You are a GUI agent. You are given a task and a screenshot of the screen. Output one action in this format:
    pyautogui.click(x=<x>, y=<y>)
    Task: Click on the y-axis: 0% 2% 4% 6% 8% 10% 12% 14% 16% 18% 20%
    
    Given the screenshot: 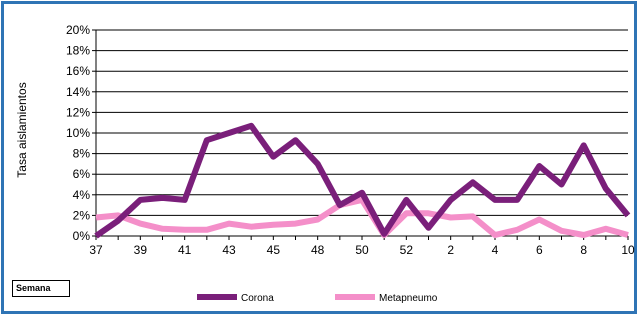 What is the action you would take?
    pyautogui.click(x=81, y=133)
    